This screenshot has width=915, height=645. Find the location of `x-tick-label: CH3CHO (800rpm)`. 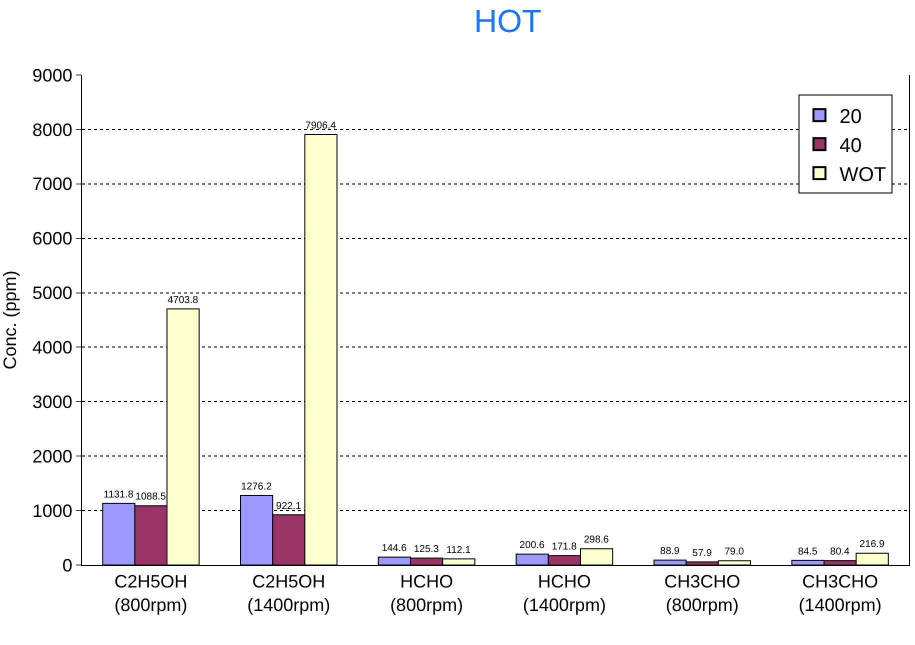

x-tick-label: CH3CHO (800rpm) is located at coordinates (702, 593).